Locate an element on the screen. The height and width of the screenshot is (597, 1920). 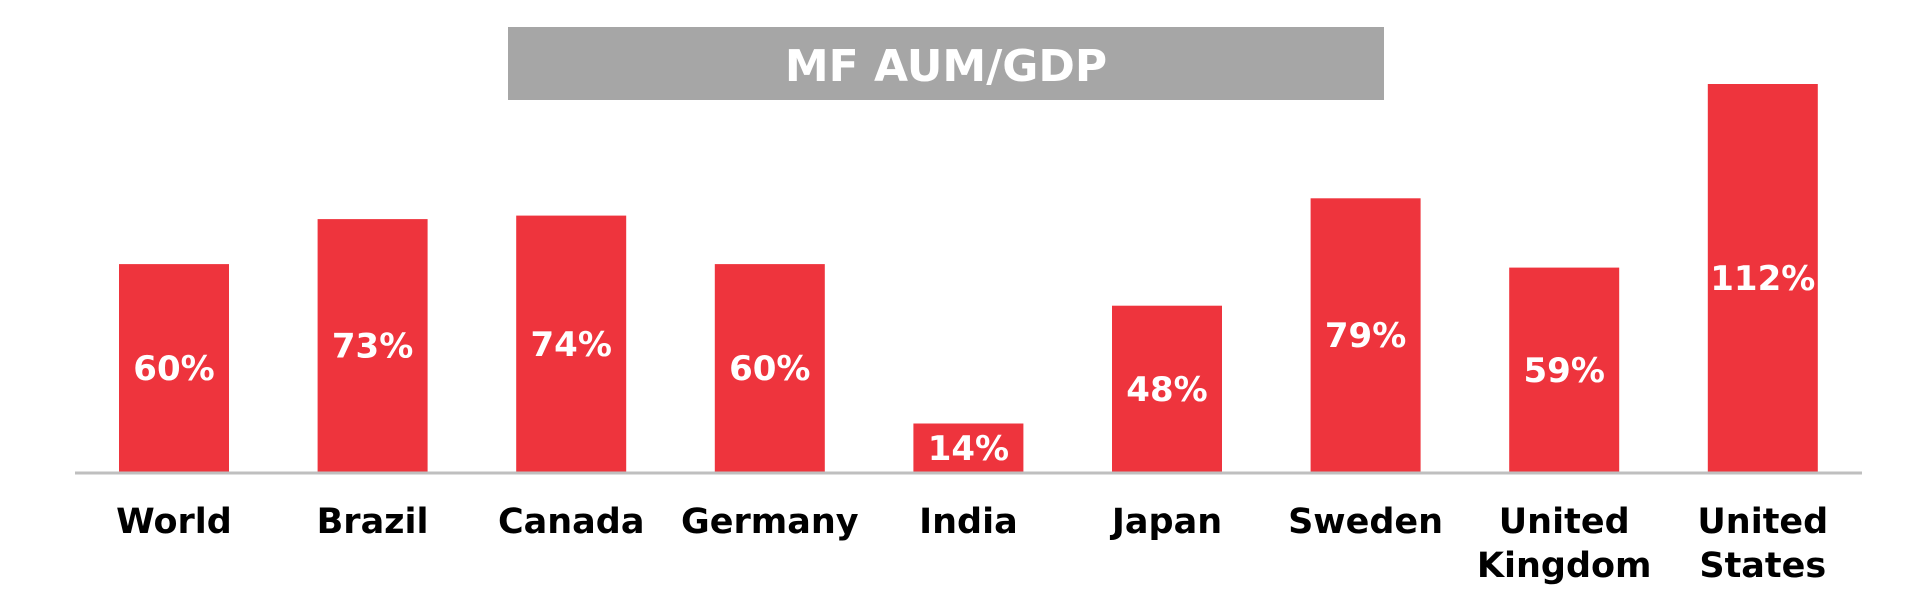
bar-sweden is located at coordinates (1365, 335).